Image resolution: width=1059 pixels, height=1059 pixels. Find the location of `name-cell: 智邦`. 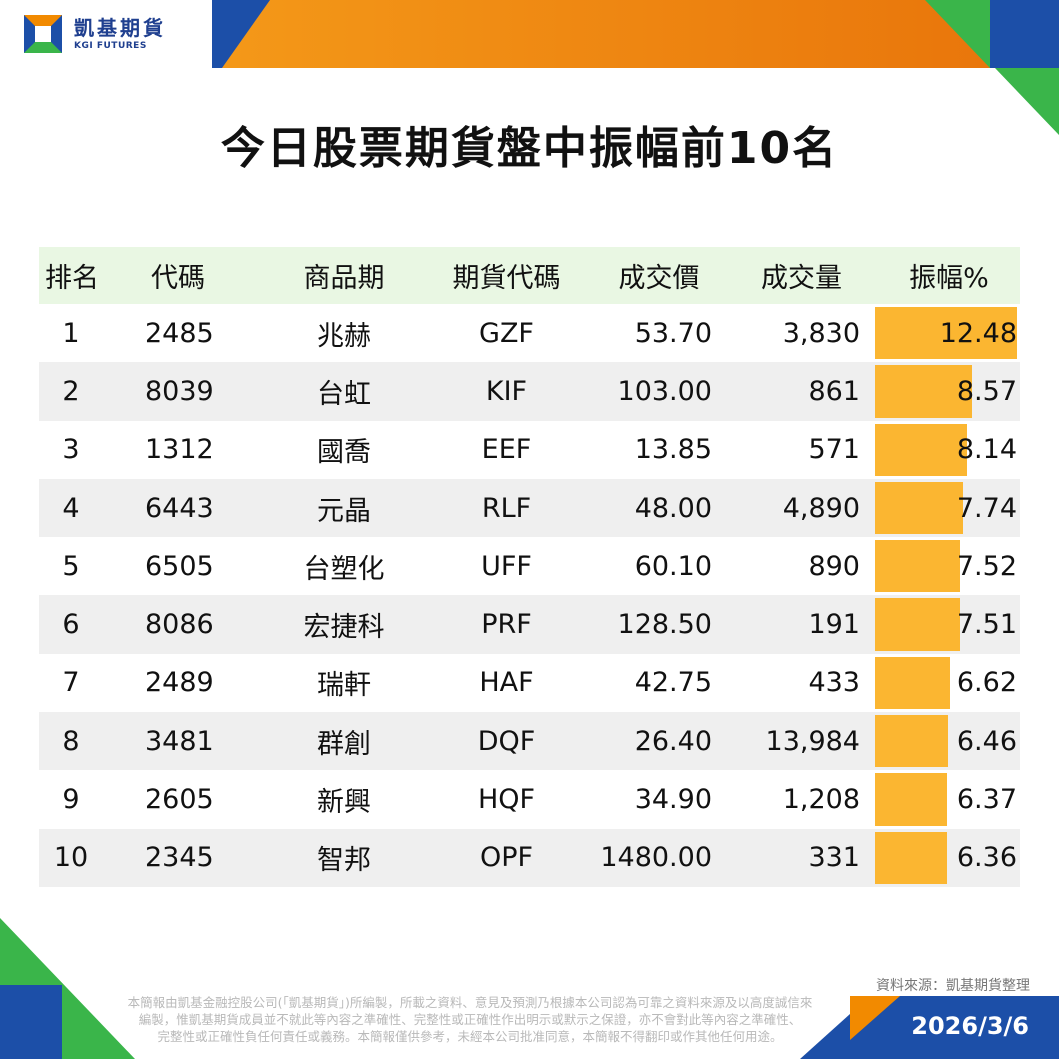

name-cell: 智邦 is located at coordinates (344, 861).